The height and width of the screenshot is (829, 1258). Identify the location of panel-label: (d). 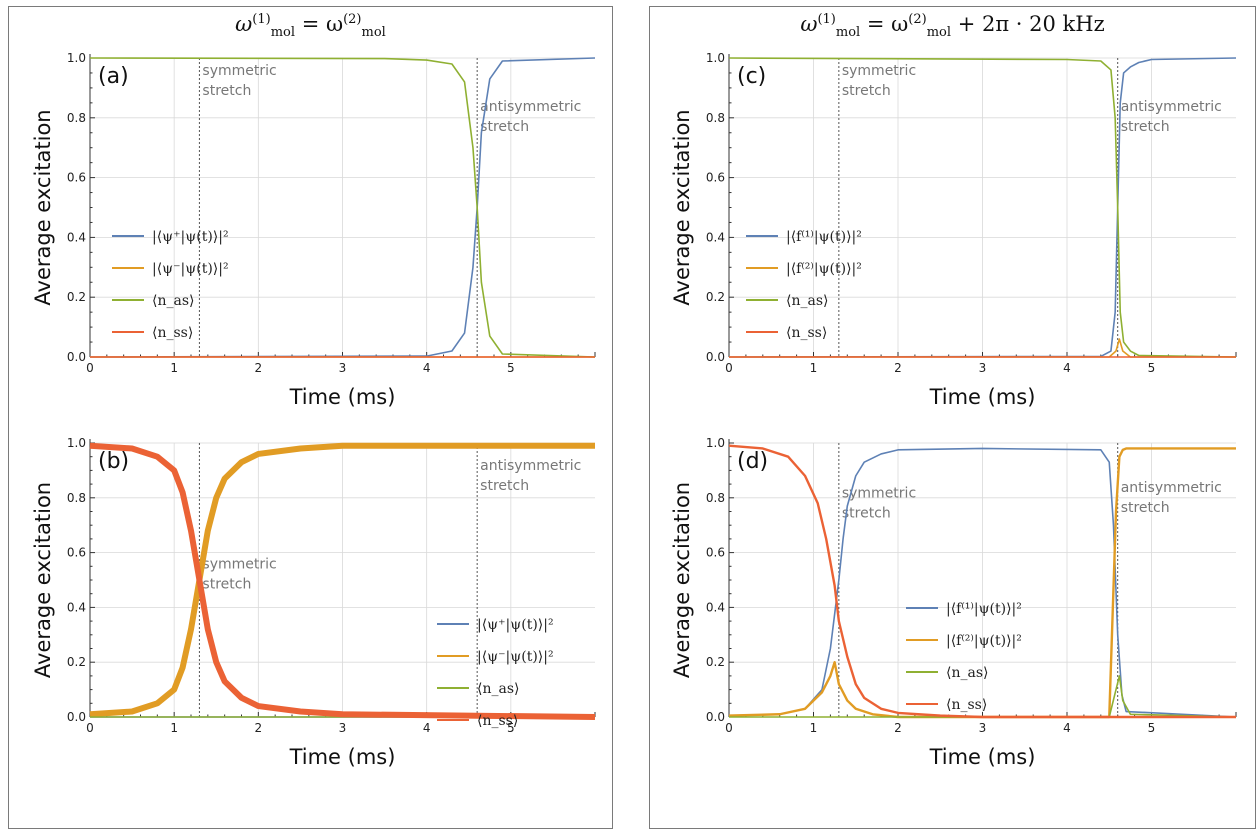
(752, 461).